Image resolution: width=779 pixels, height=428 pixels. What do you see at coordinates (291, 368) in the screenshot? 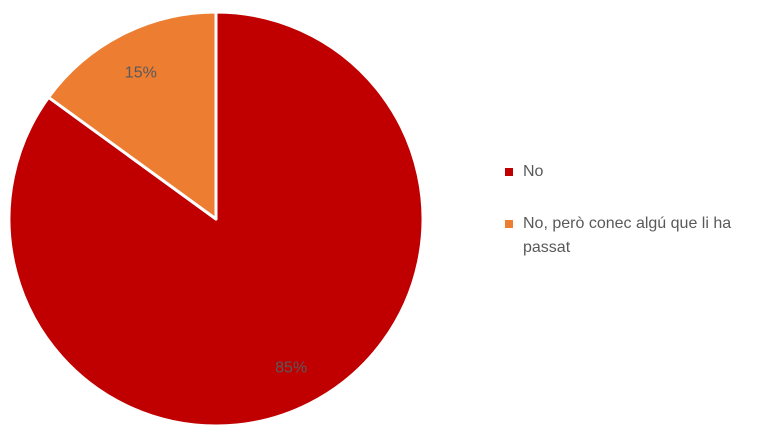
I see `slice-value-label-0: 85%` at bounding box center [291, 368].